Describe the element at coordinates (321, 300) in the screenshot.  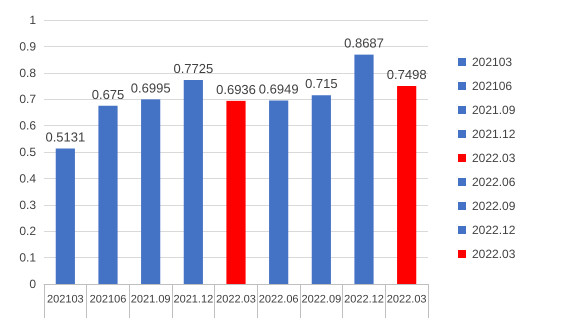
I see `x-tick-label: 2022.09` at that location.